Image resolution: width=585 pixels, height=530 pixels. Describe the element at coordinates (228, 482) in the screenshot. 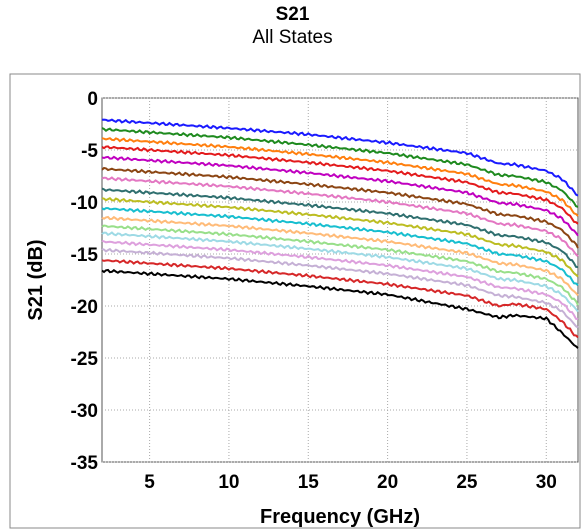

I see `x-tick-label: 10` at that location.